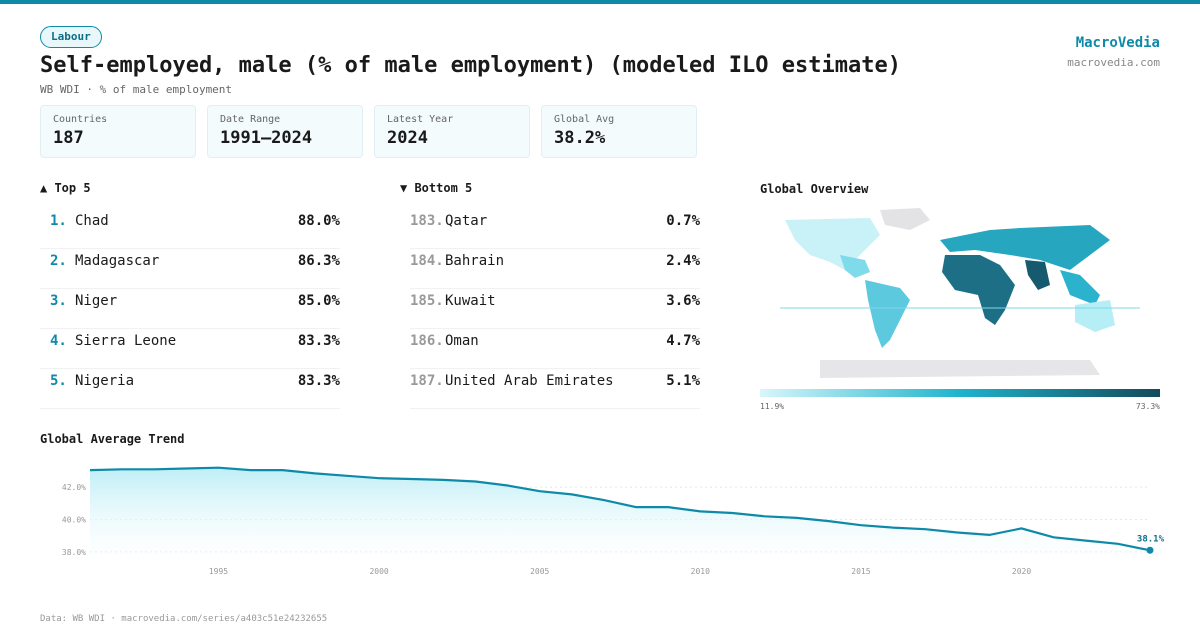  What do you see at coordinates (427, 381) in the screenshot?
I see `rank: 187.` at bounding box center [427, 381].